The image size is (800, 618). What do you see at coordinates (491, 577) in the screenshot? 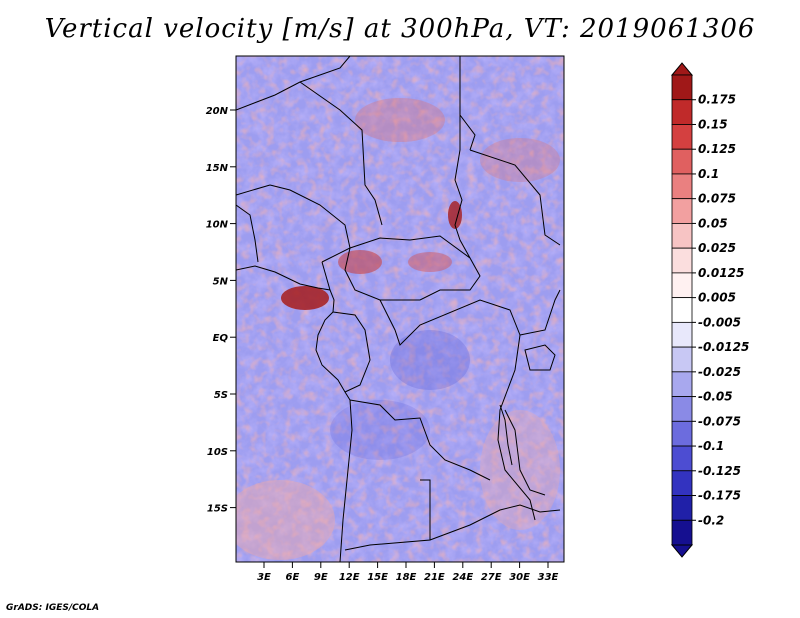
I see `lon-tick-label: 27E` at bounding box center [491, 577].